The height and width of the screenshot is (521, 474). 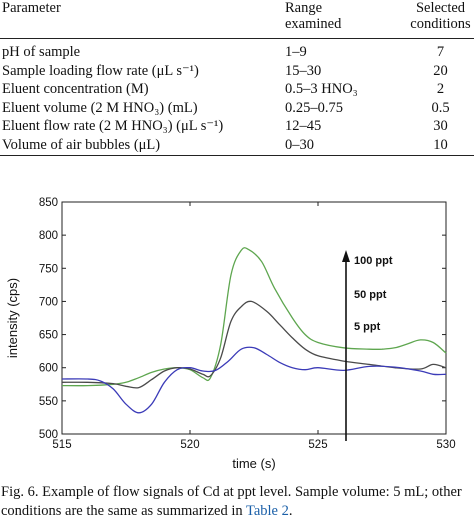 What do you see at coordinates (237, 89) in the screenshot?
I see `table-row: Eluent concentration (M) 0.5–3 HNO₃ 2` at bounding box center [237, 89].